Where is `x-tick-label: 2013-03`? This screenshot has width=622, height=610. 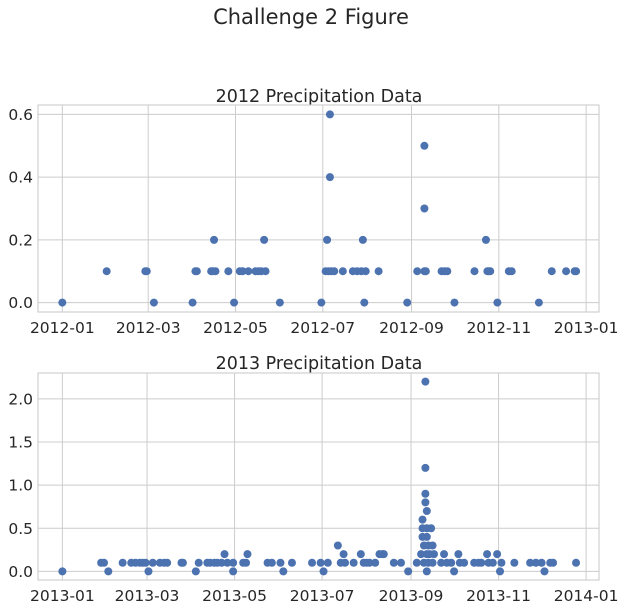
x-tick-label: 2013-03 is located at coordinates (147, 596).